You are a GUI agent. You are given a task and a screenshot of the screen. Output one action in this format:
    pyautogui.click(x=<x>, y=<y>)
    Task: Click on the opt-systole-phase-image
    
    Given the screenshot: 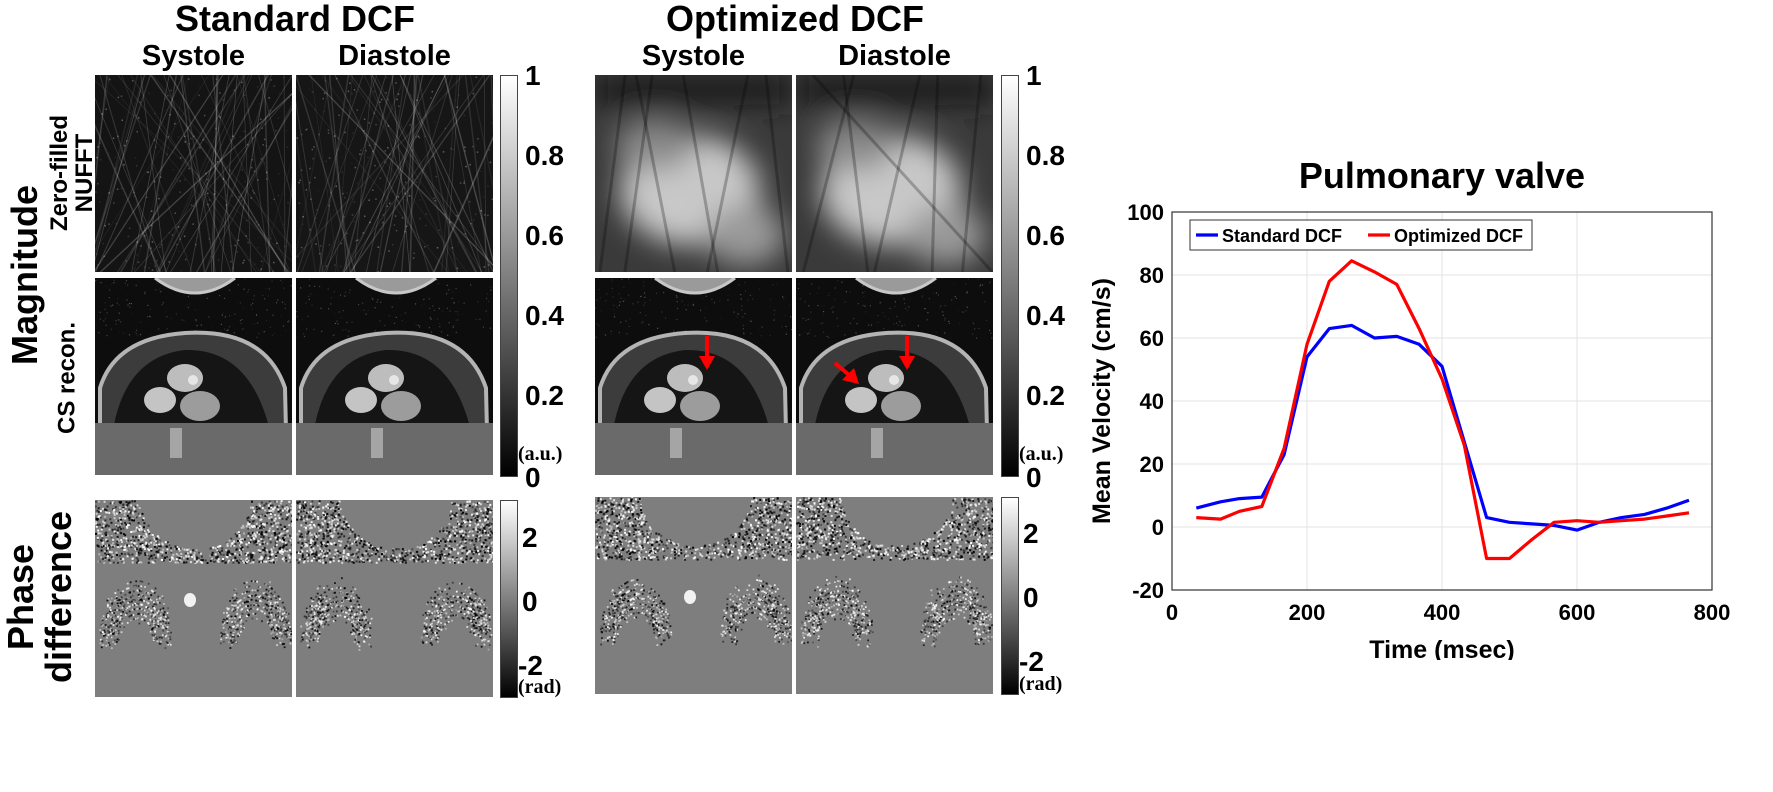 What is the action you would take?
    pyautogui.click(x=693, y=595)
    